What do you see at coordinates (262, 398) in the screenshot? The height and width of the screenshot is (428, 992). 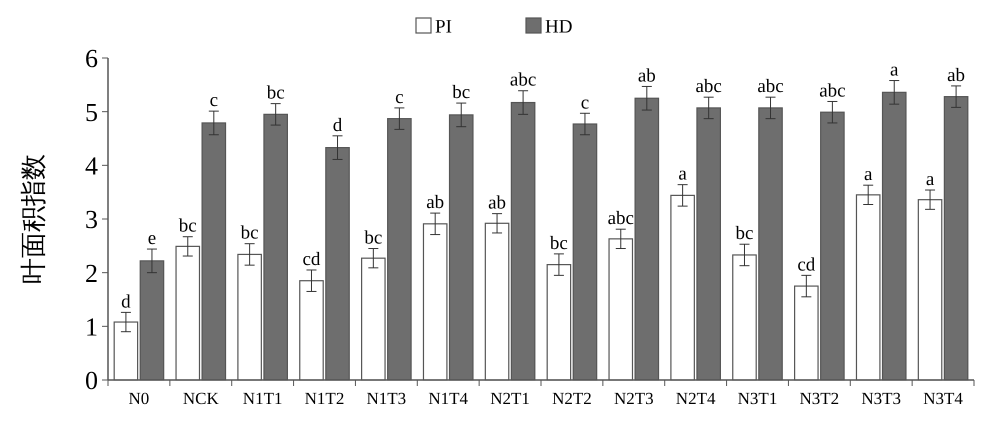 I see `x-tick-label: N1T1` at bounding box center [262, 398].